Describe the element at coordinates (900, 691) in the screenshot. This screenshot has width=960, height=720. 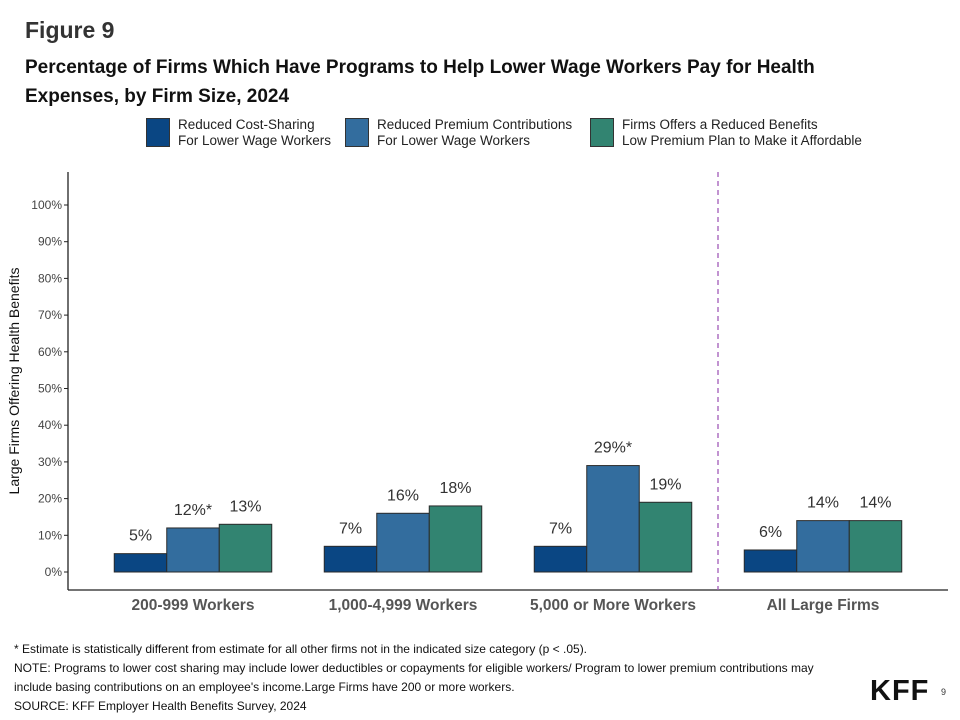
I see `kff-logo: KFF` at that location.